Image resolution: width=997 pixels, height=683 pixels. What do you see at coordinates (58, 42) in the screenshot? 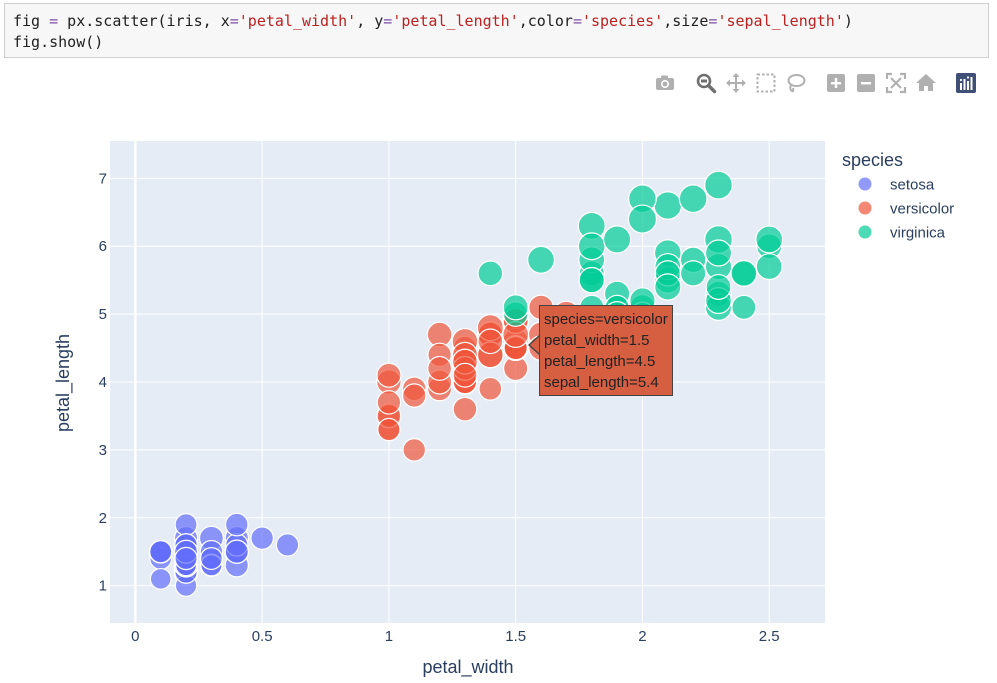
I see `code-line-2: fig.show()` at bounding box center [58, 42].